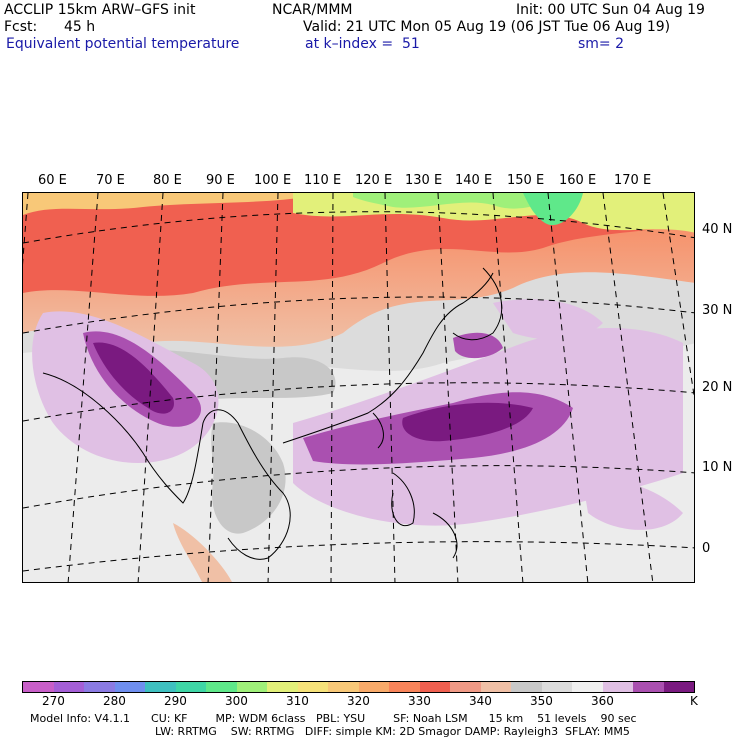 Image resolution: width=740 pixels, height=740 pixels. Describe the element at coordinates (633, 505) in the screenshot. I see `southeast-moist-region` at that location.